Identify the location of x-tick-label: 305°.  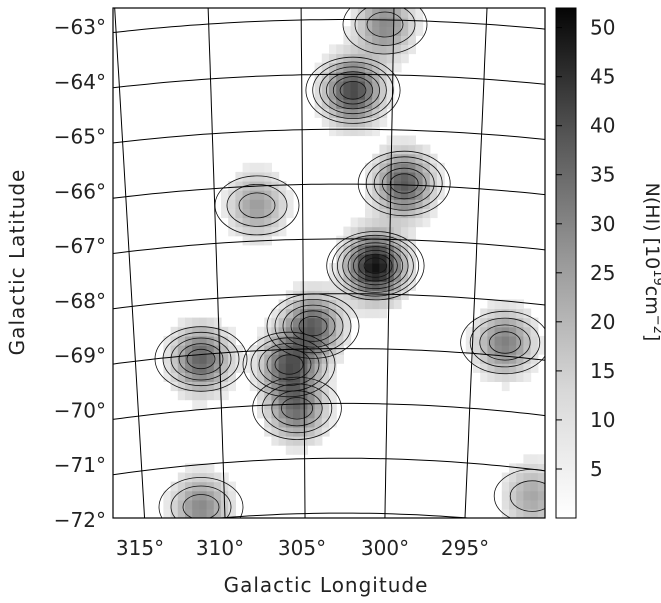
(302, 548).